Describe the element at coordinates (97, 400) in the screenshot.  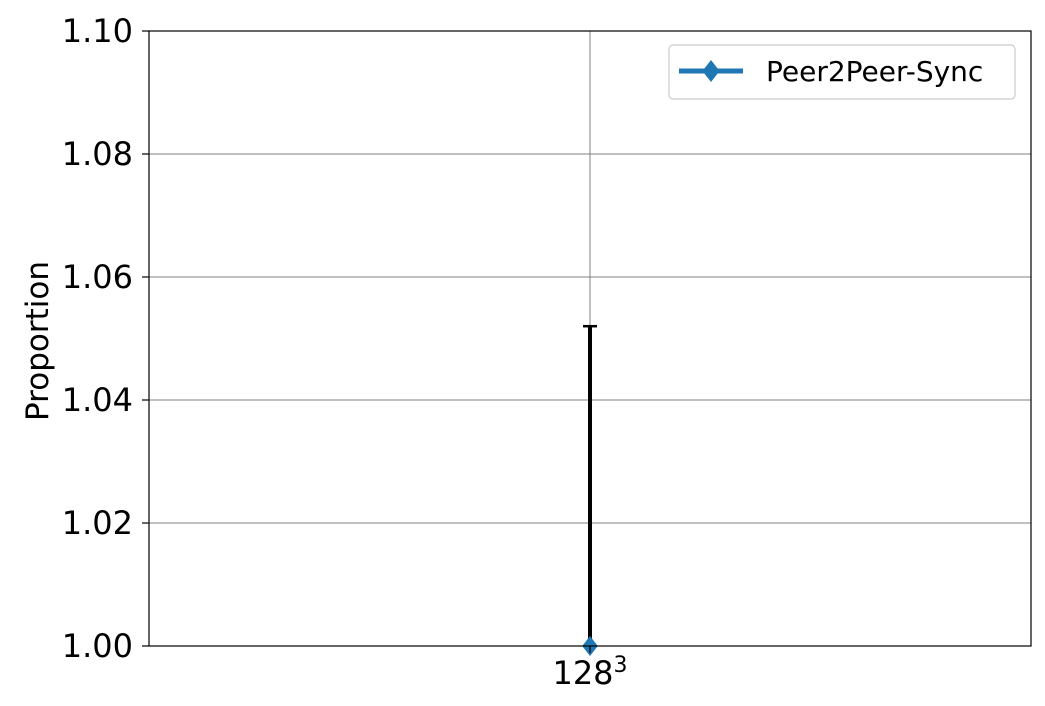
I see `y-tick-label: 1.04` at that location.